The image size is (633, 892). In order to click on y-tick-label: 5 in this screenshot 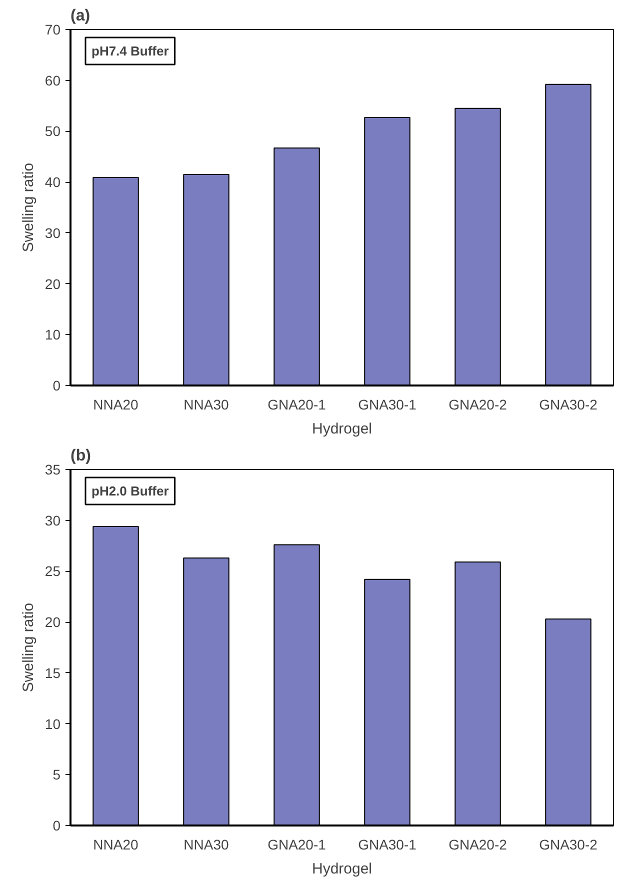, I will do `click(56, 774)`.